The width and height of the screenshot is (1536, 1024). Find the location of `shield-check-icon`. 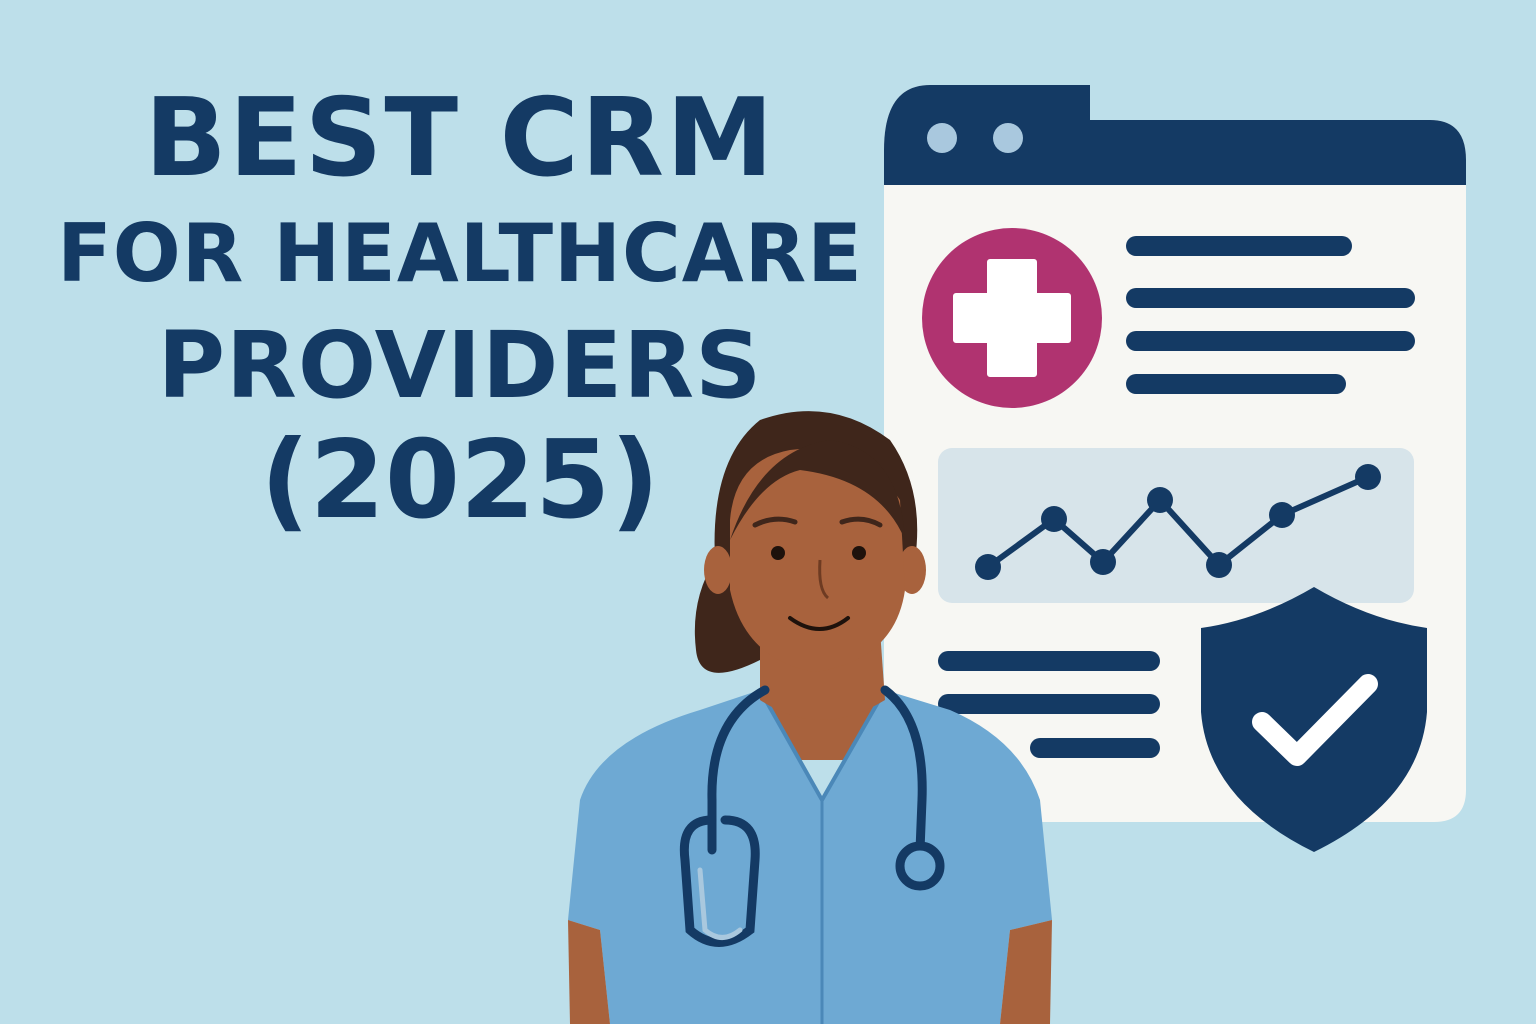

shield-check-icon is located at coordinates (1314, 719).